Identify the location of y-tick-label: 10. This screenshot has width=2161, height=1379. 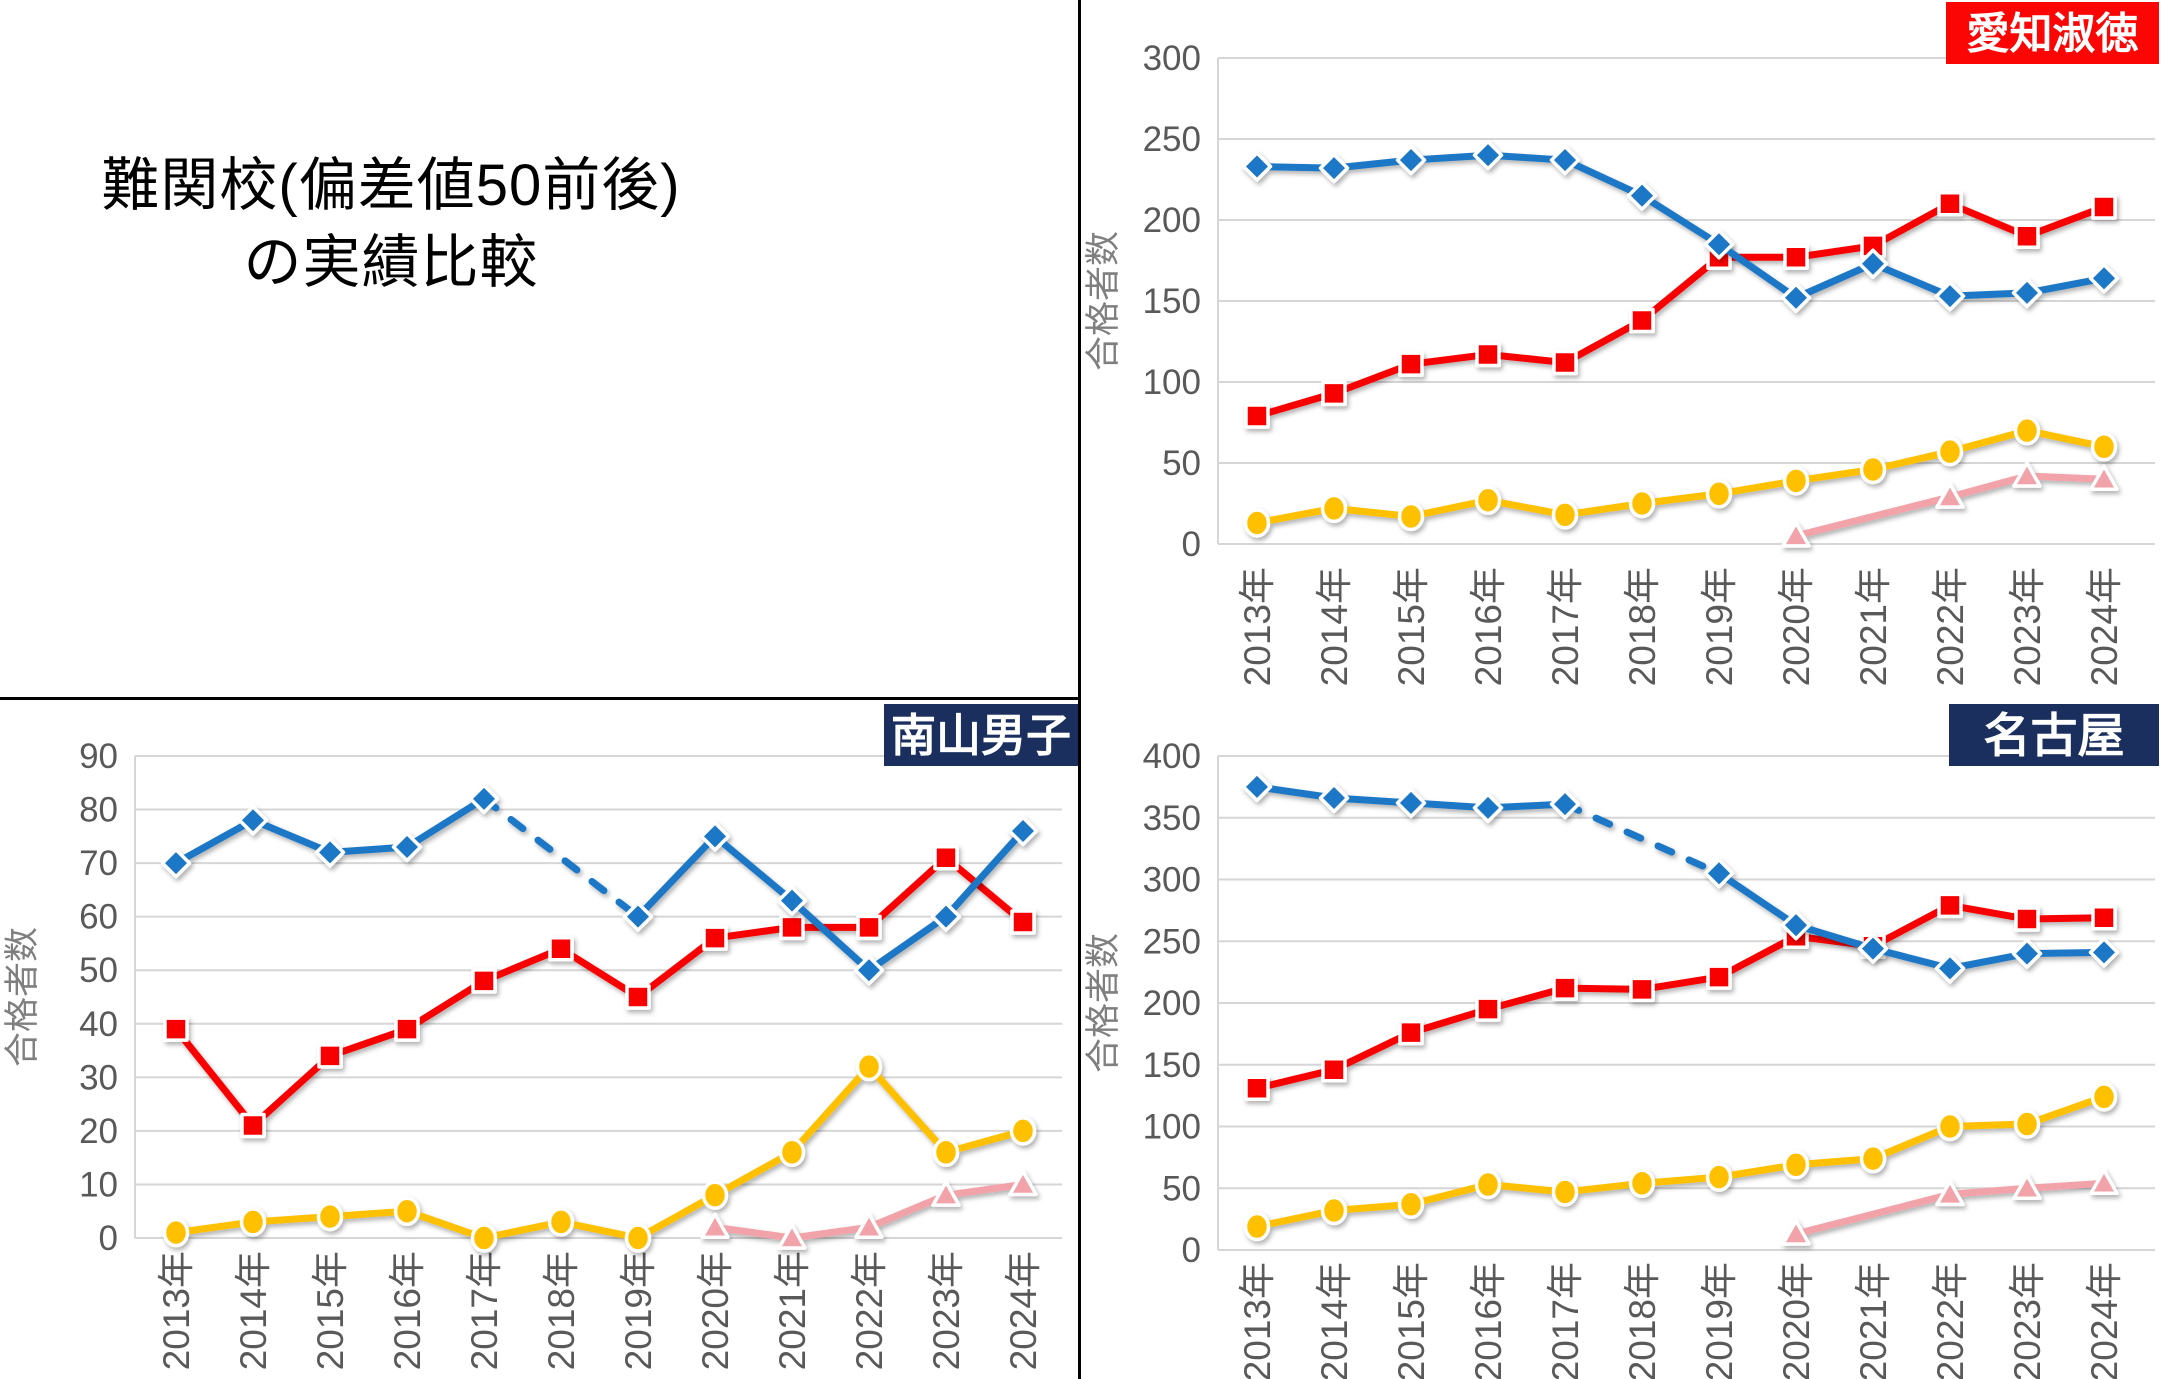
(98, 1184).